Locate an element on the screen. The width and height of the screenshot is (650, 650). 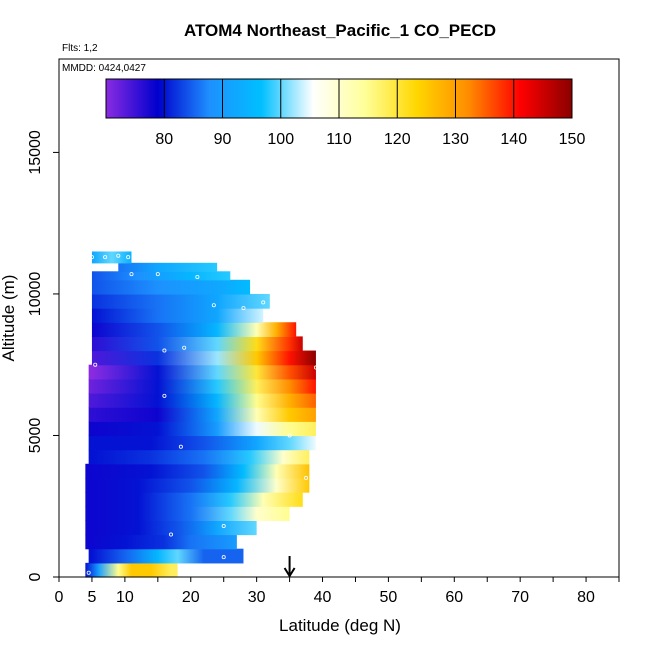
colorbar-tick-label: 80 is located at coordinates (164, 139).